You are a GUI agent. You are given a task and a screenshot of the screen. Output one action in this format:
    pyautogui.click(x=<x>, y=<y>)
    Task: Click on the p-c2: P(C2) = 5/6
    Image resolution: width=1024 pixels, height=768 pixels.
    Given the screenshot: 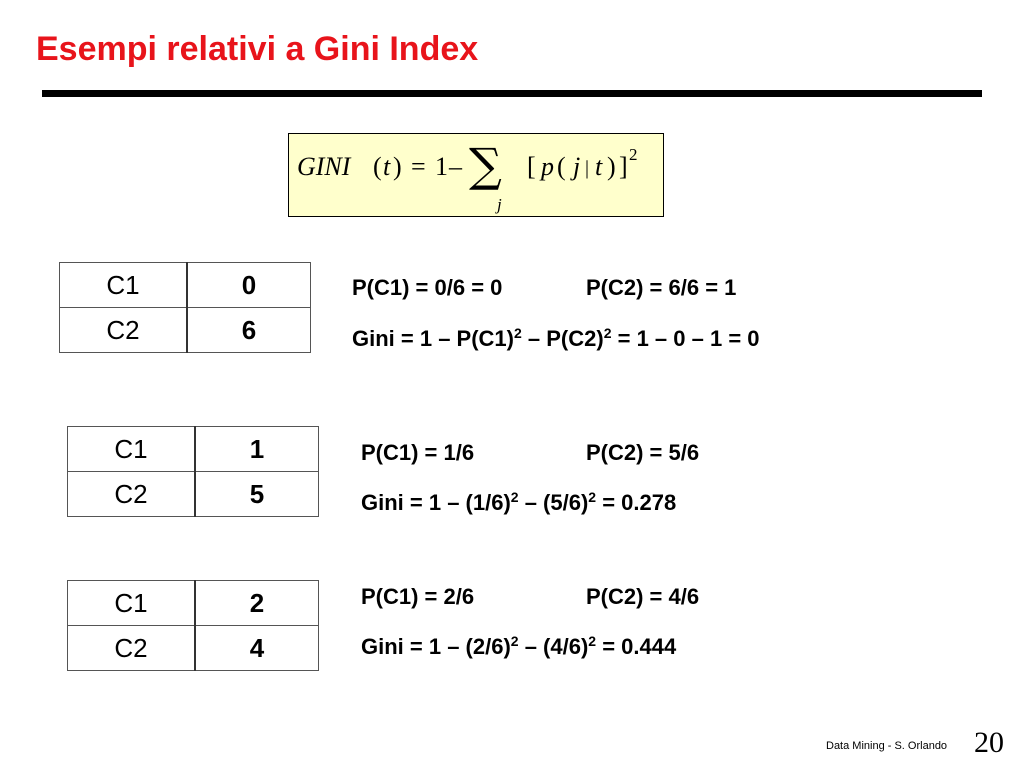 What is the action you would take?
    pyautogui.click(x=643, y=452)
    